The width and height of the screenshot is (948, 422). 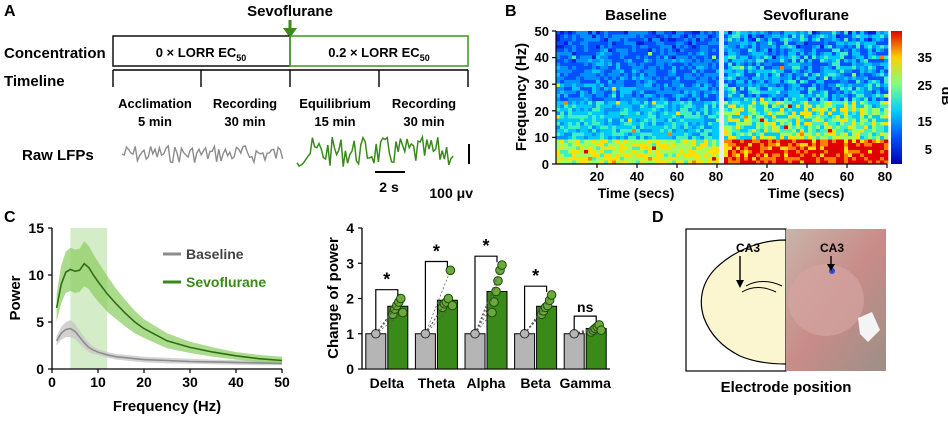 What do you see at coordinates (767, 176) in the screenshot?
I see `spectrogram-x-tick: 20` at bounding box center [767, 176].